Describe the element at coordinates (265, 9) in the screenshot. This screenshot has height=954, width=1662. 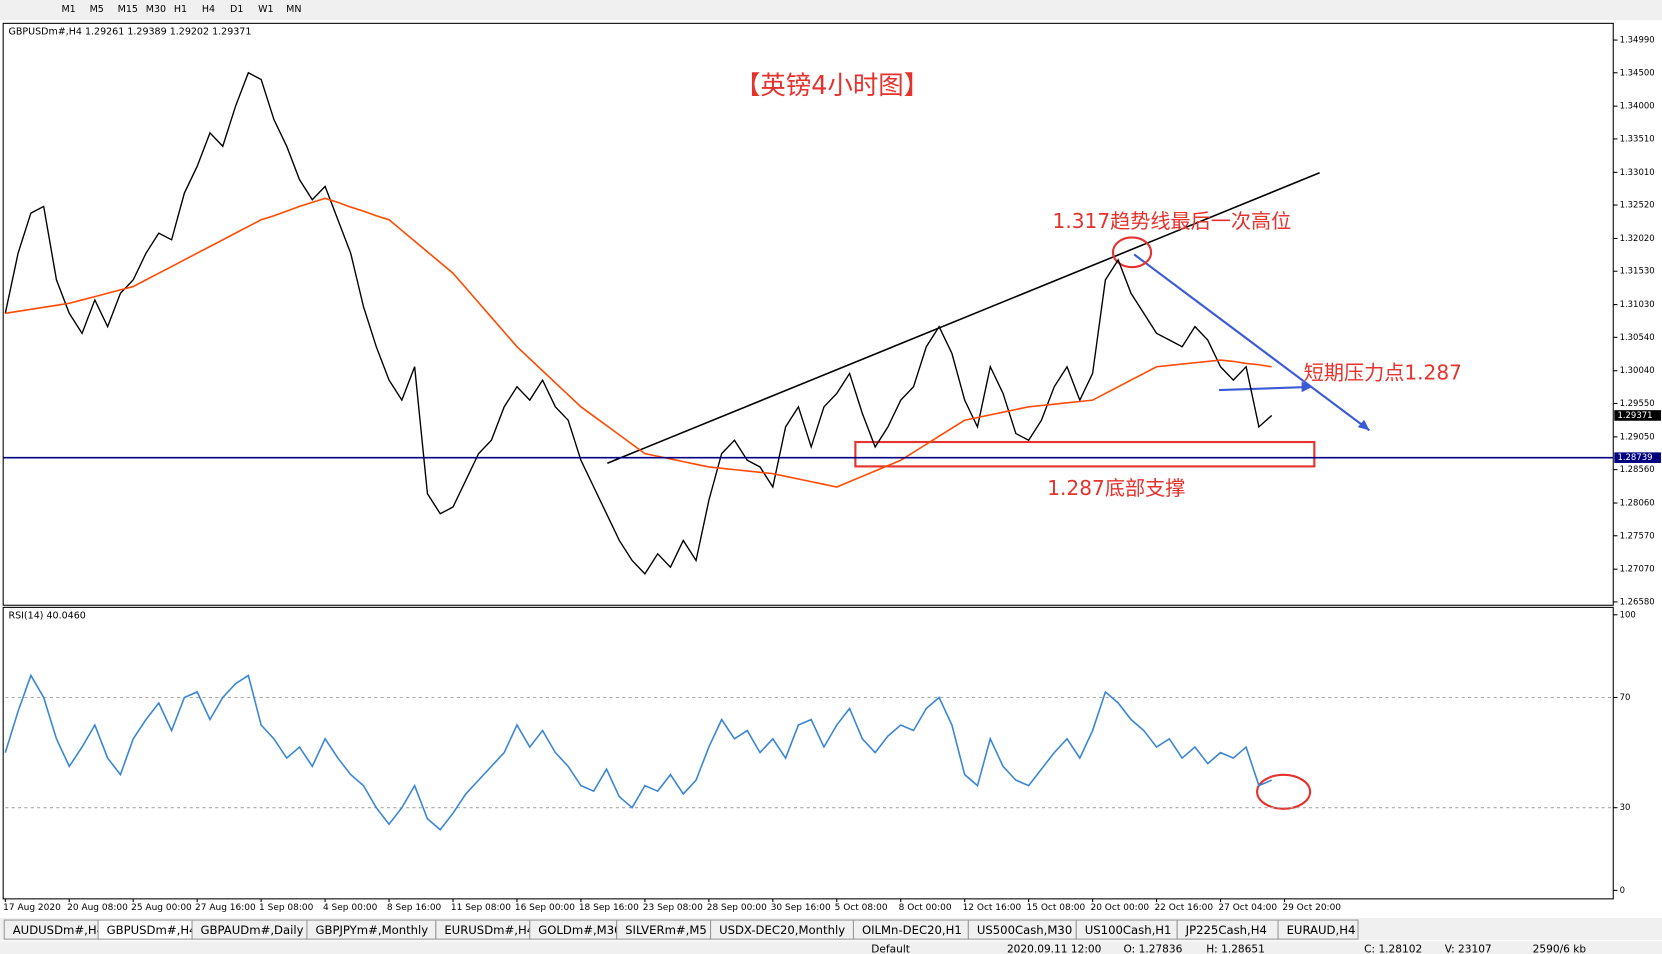
I see `timeframe-button: W1` at that location.